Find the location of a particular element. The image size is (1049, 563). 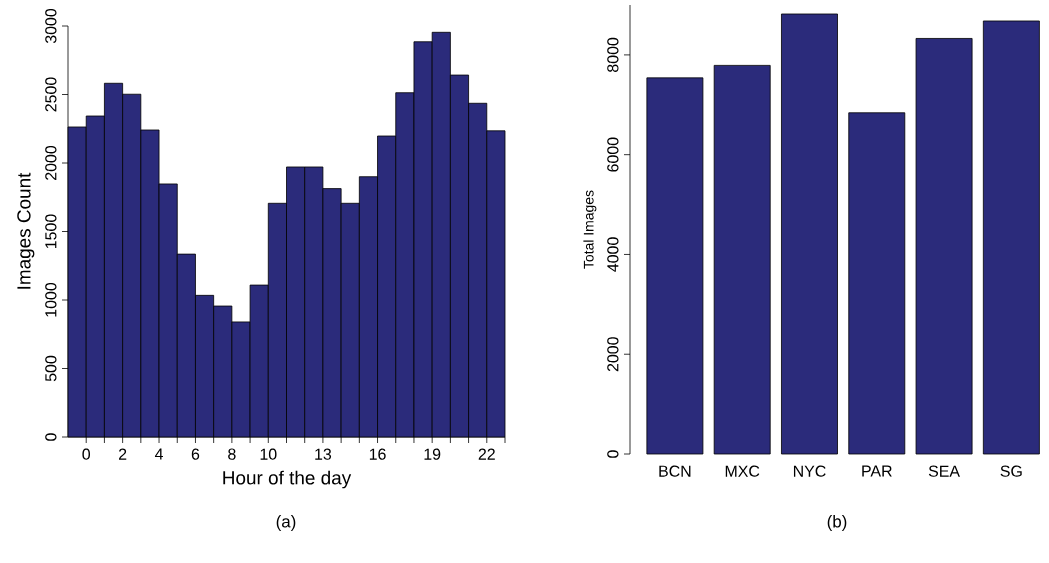

y-tick-label: 1500 is located at coordinates (51, 231).